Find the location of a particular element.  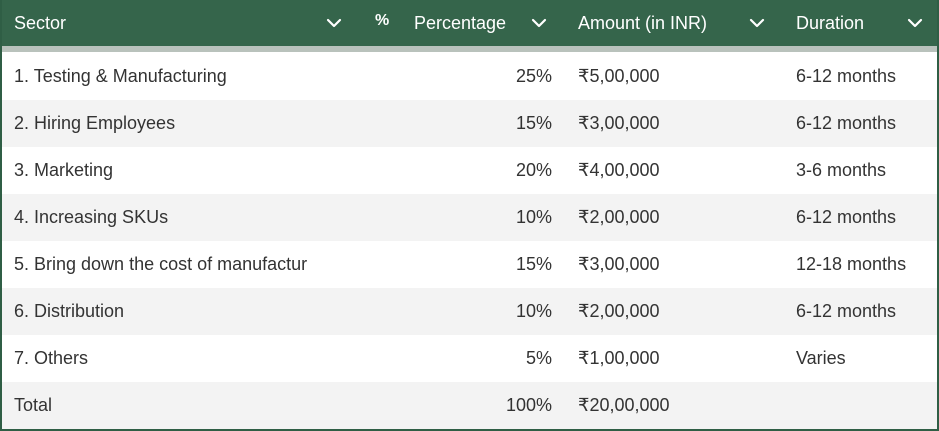

sector-cell: 5. Bring down the cost of manufactur is located at coordinates (161, 264).